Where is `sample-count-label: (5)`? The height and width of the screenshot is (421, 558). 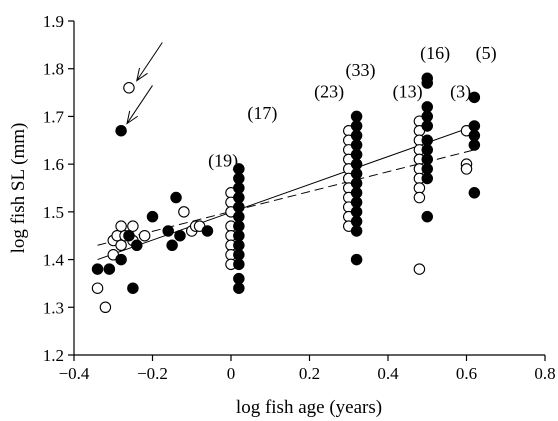 sample-count-label: (5) is located at coordinates (486, 53).